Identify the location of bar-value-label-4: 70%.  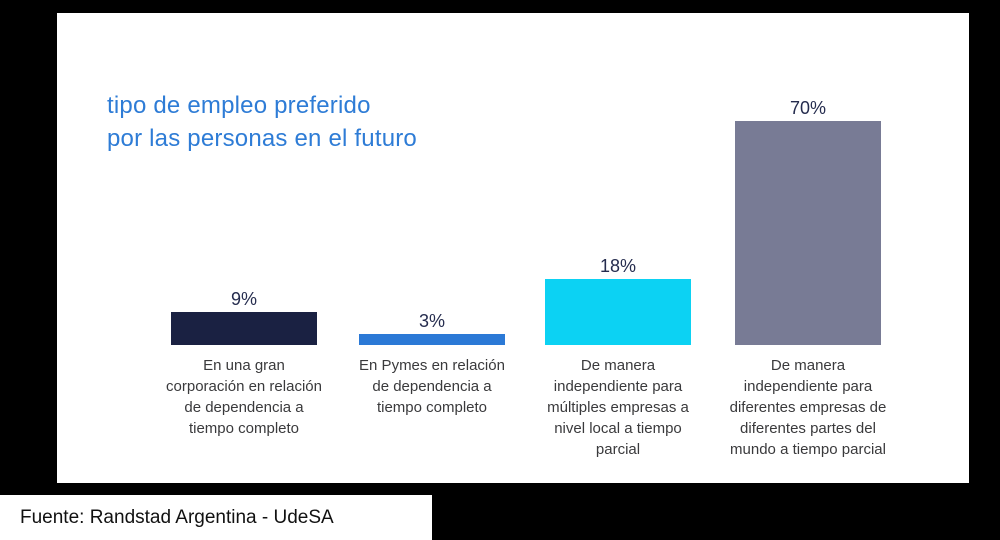
(808, 108).